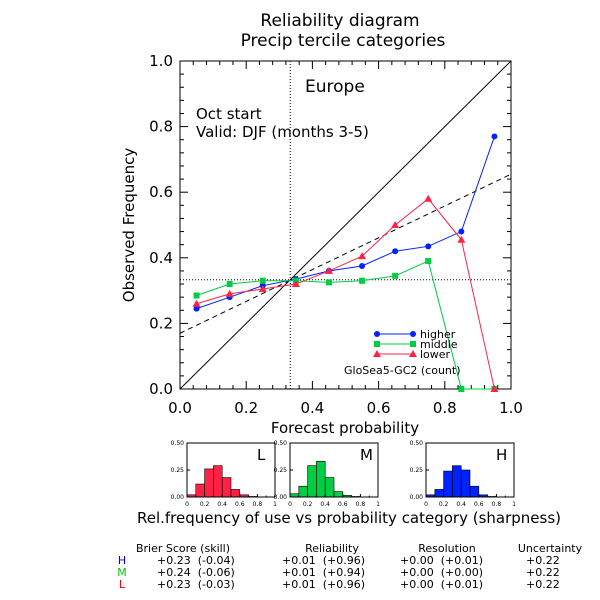 The width and height of the screenshot is (600, 600). What do you see at coordinates (439, 344) in the screenshot?
I see `legend-label-middle: middle` at bounding box center [439, 344].